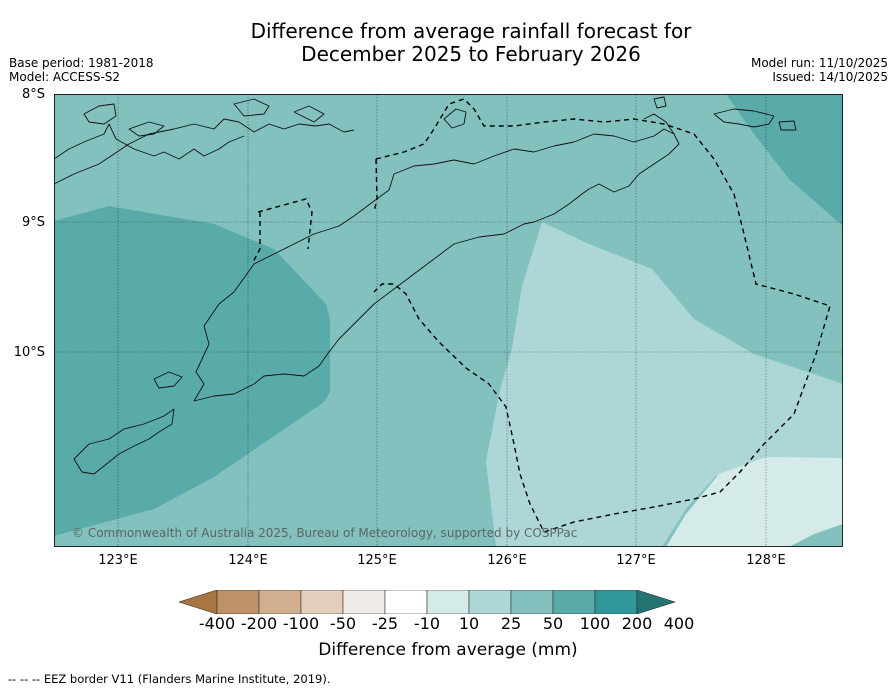 This screenshot has width=896, height=690. I want to click on colorbar-tick: 200, so click(637, 623).